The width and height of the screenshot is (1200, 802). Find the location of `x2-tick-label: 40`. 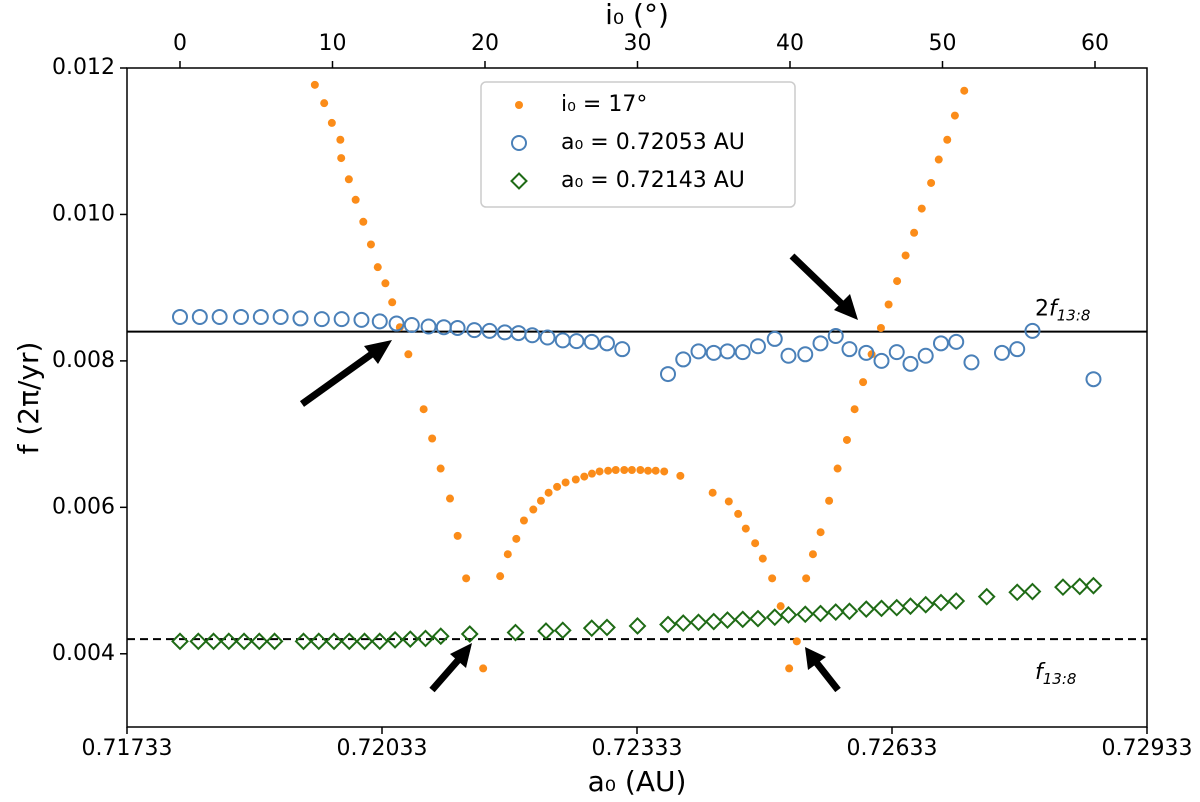

x2-tick-label: 40 is located at coordinates (790, 43).